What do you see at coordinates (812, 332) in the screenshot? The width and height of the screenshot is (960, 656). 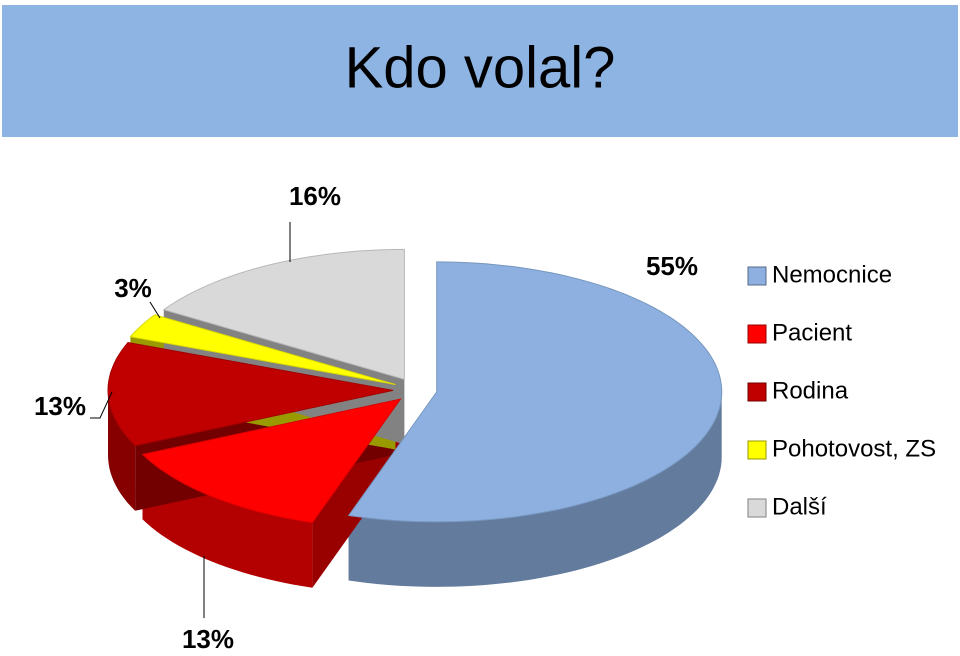 I see `legend-label: Pacient` at bounding box center [812, 332].